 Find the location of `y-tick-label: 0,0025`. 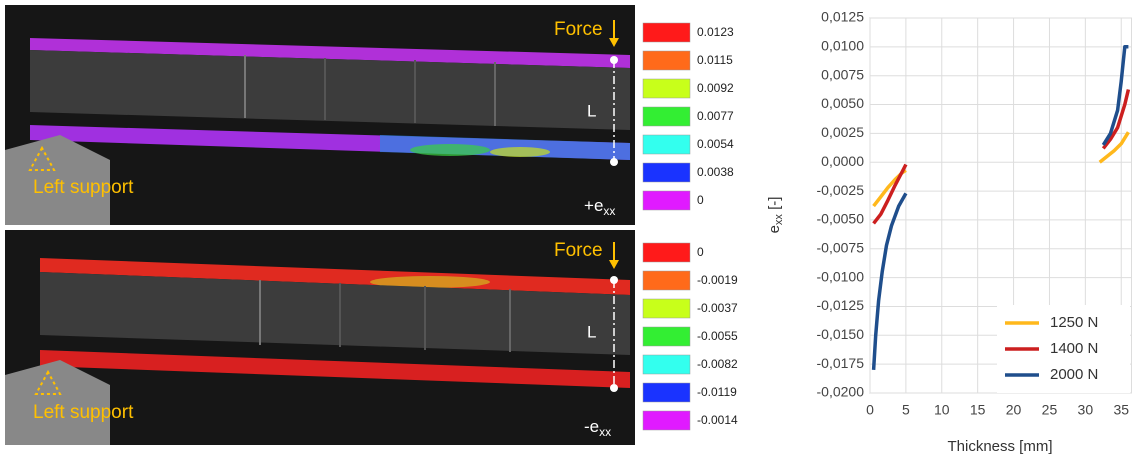

y-tick-label: 0,0025 is located at coordinates (842, 132).